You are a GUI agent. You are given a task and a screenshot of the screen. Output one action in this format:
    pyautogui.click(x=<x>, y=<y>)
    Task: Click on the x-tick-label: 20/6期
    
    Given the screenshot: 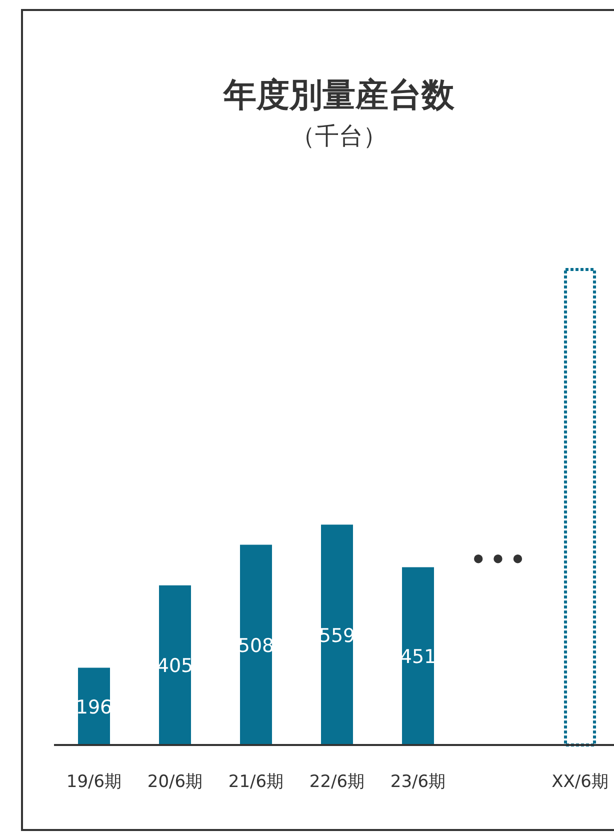 What is the action you would take?
    pyautogui.click(x=175, y=782)
    